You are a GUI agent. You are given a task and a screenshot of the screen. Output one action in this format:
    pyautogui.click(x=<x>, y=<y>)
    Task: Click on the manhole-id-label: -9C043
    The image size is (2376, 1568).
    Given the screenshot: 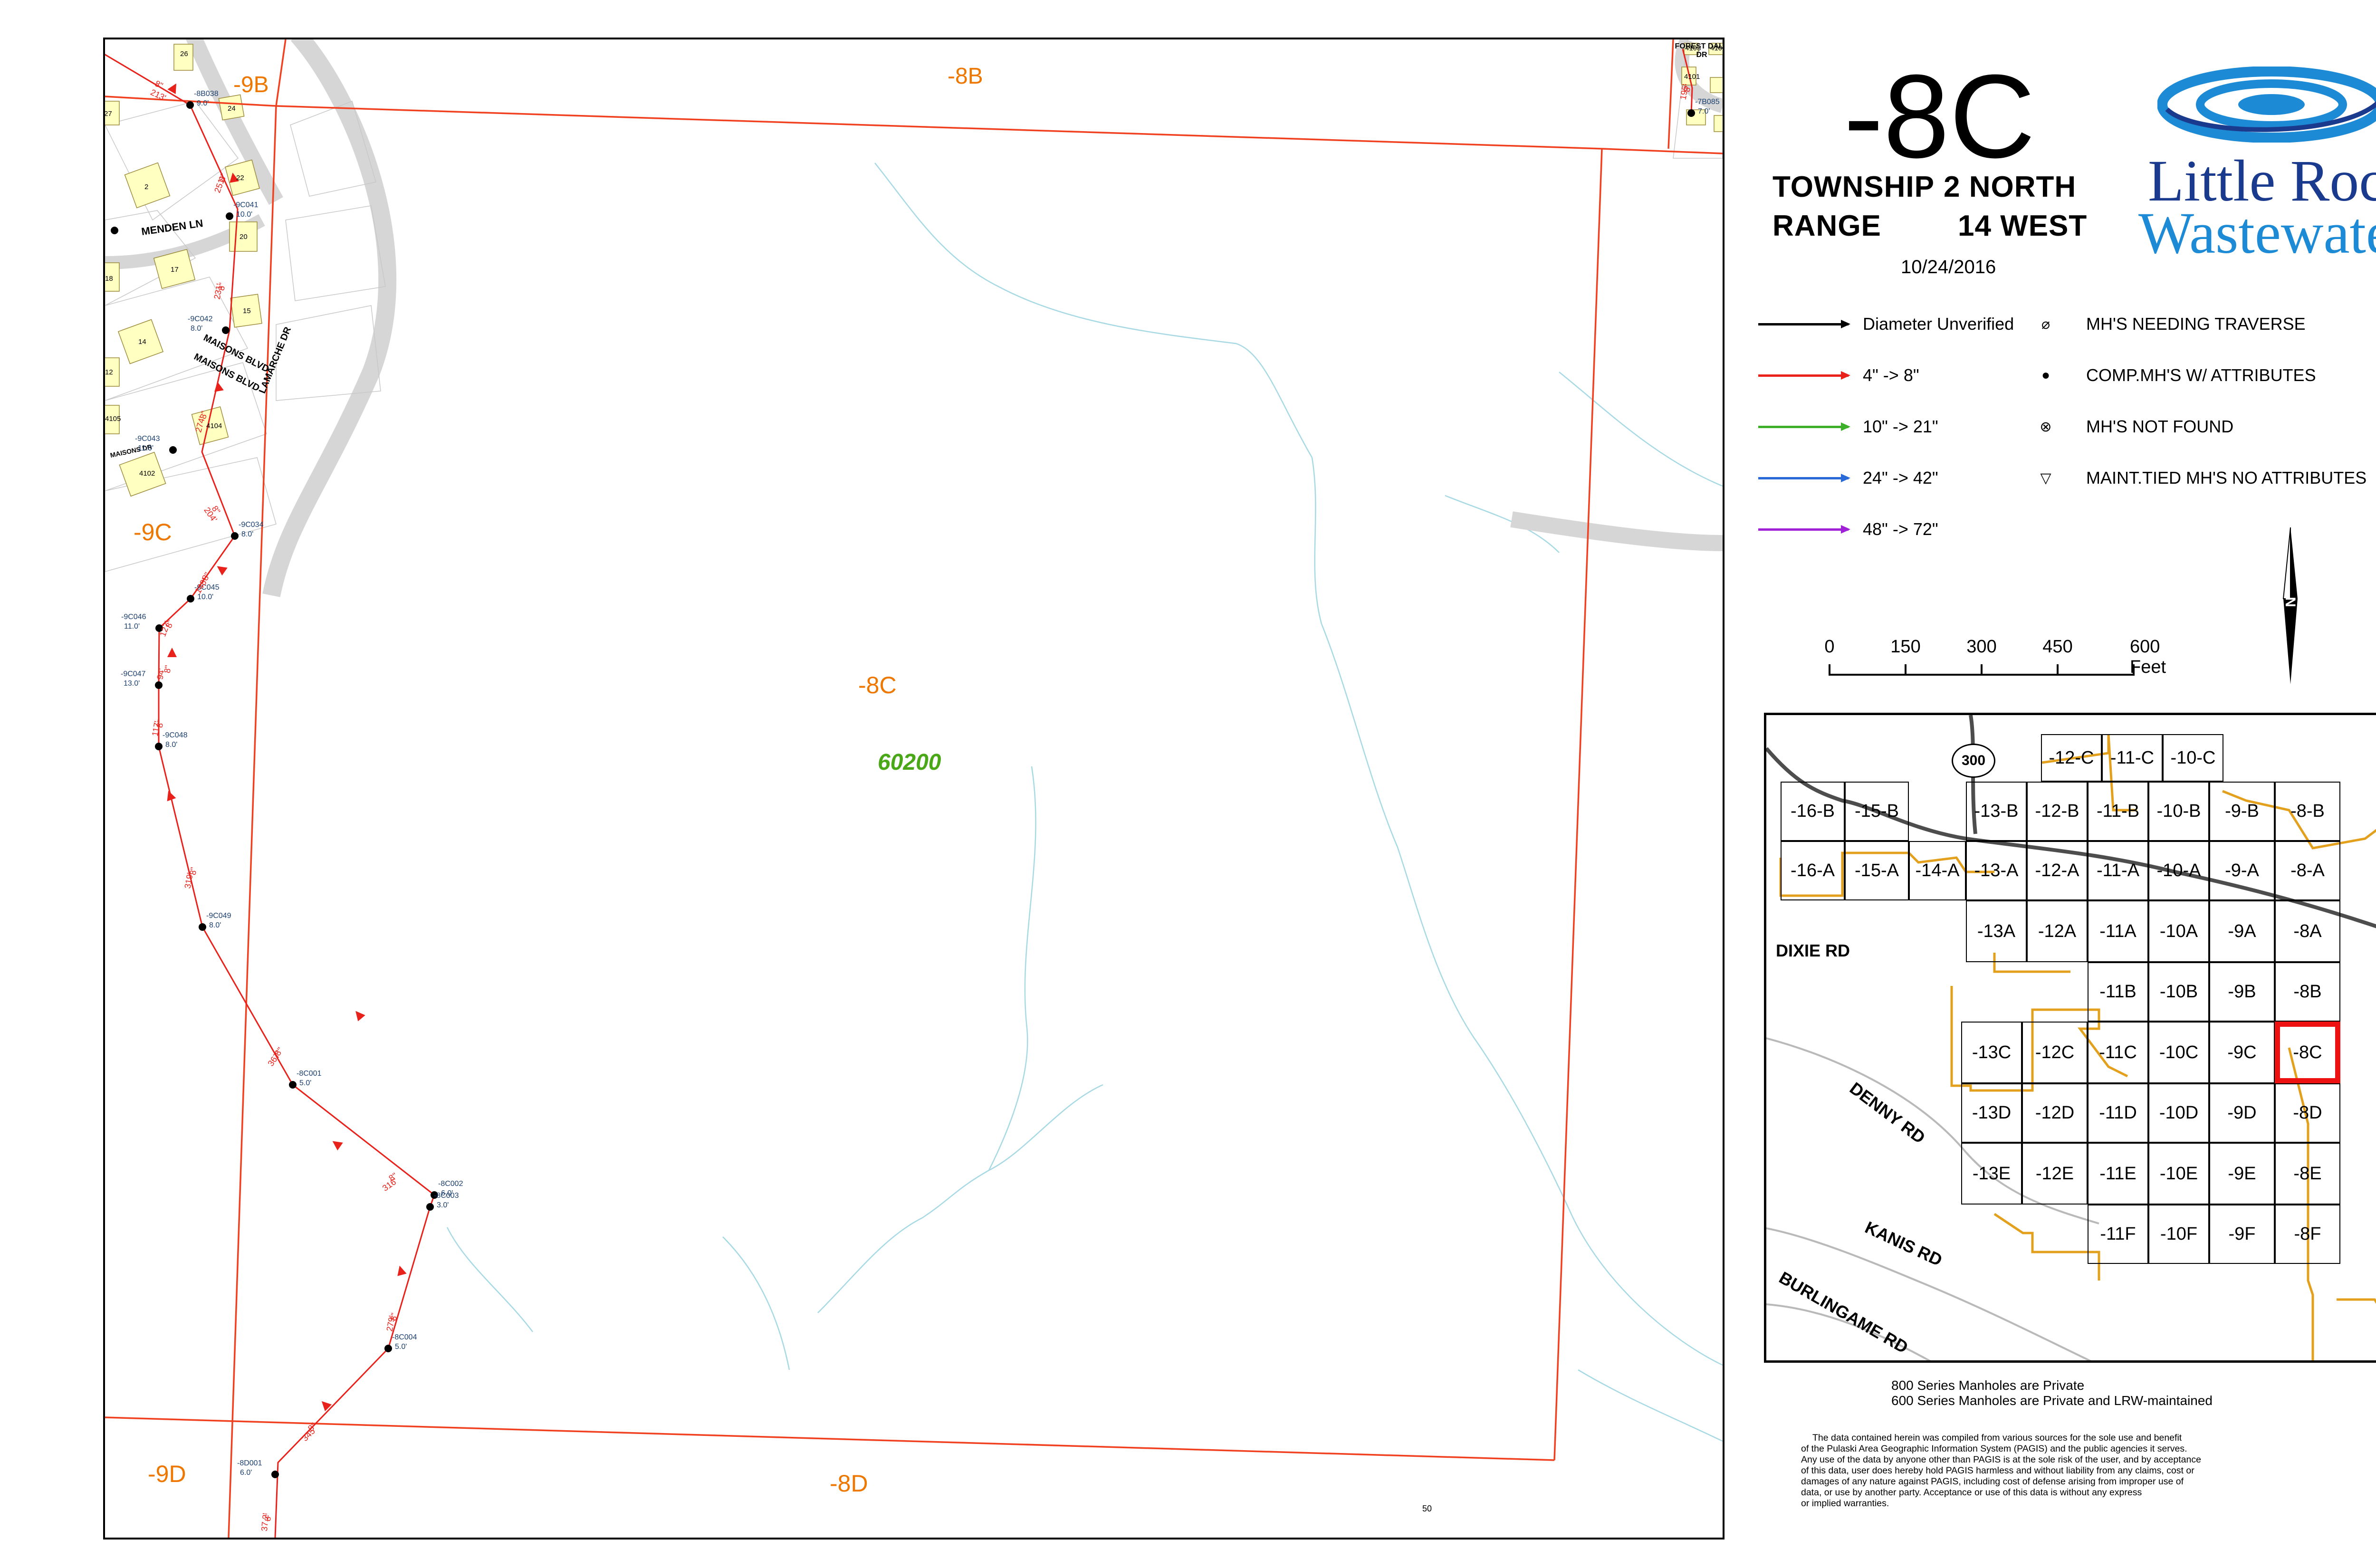 What is the action you would take?
    pyautogui.click(x=147, y=439)
    